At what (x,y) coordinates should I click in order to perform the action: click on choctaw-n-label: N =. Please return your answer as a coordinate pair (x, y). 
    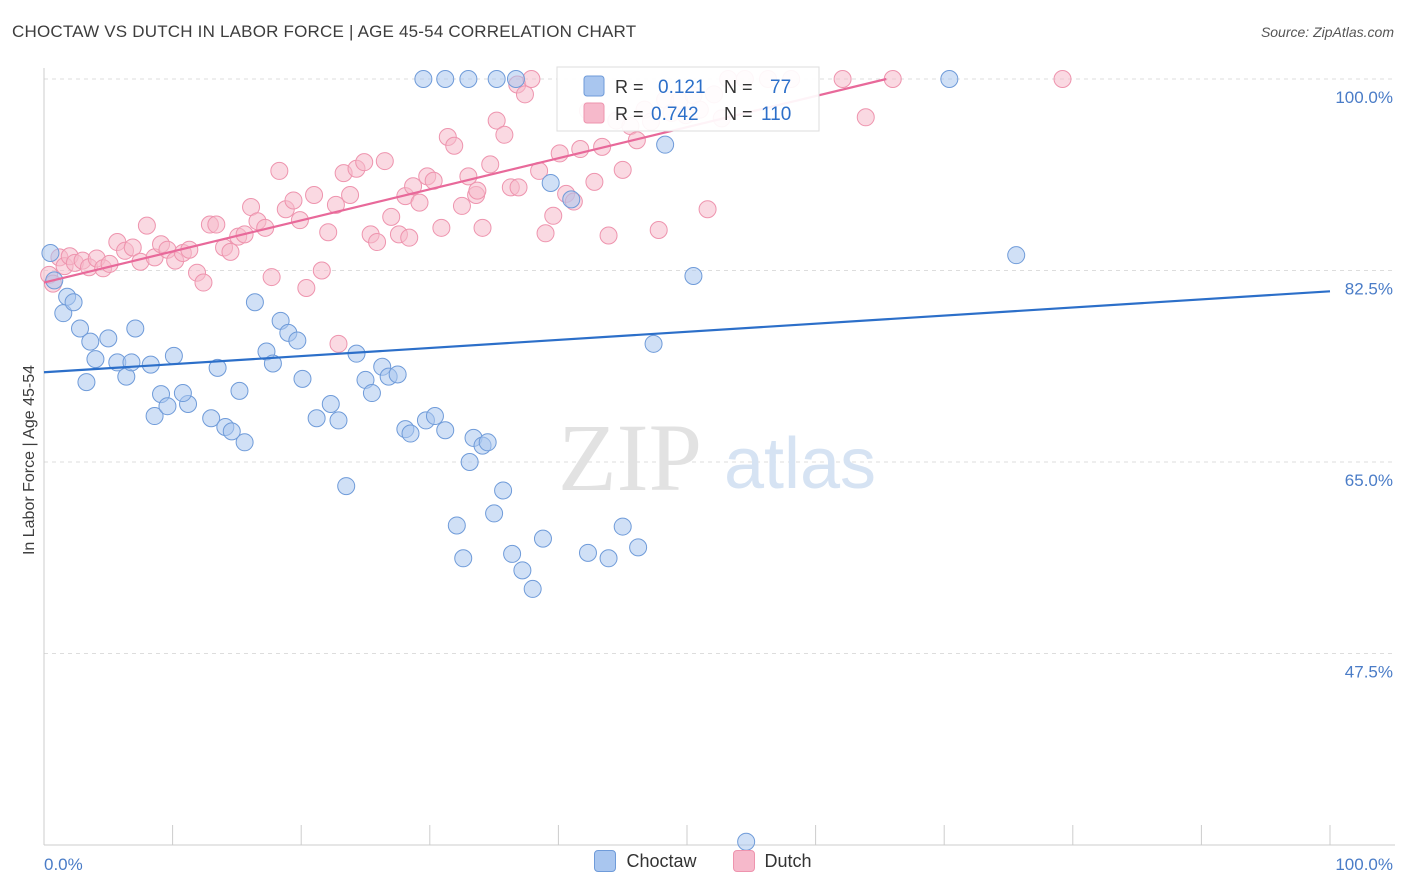
    Looking at the image, I should click on (738, 87).